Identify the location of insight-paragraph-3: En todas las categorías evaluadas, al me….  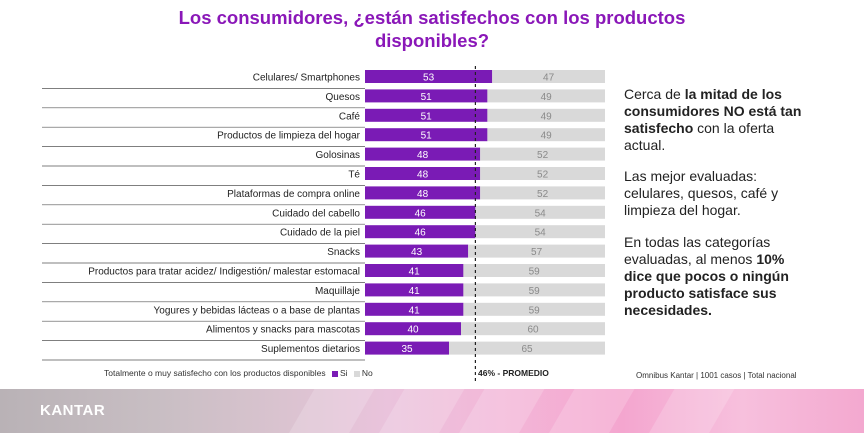
(710, 276).